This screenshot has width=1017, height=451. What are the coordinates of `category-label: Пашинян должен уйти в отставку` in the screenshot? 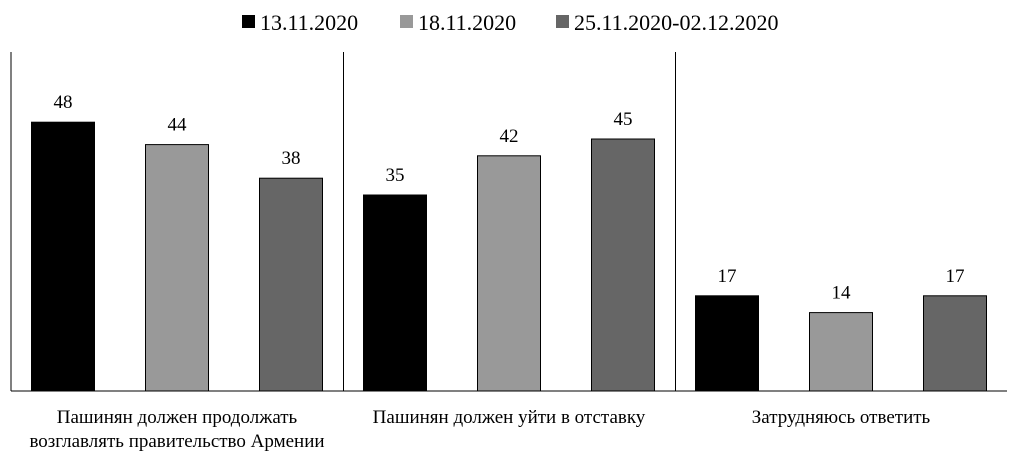 It's located at (509, 417).